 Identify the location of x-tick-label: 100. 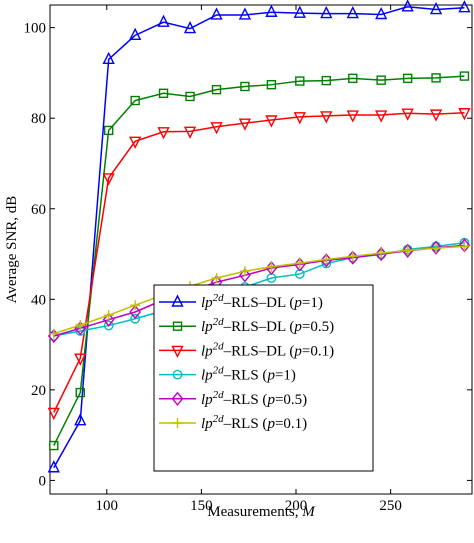
(107, 506).